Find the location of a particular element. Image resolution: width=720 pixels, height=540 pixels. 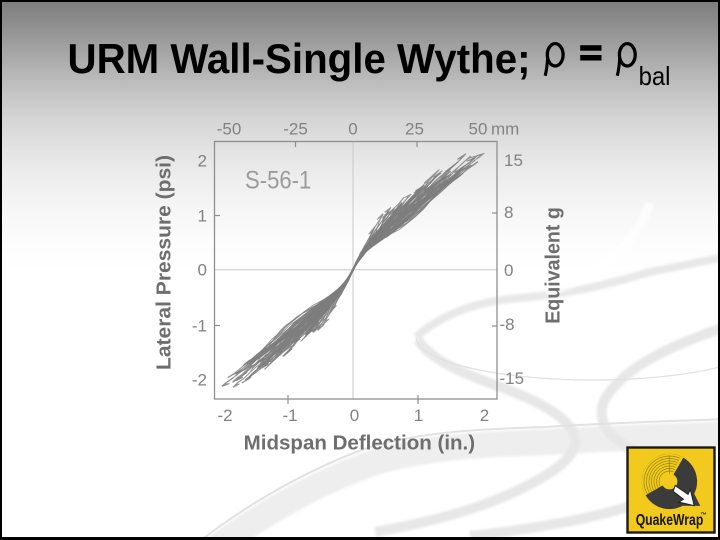

svg-text: 25 is located at coordinates (414, 129).